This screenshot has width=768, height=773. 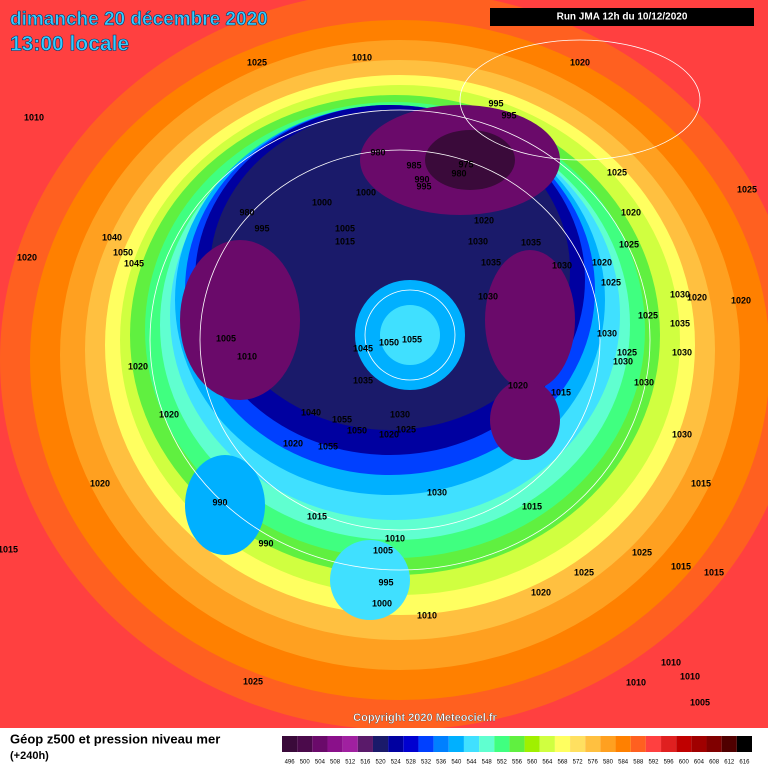 I want to click on scale-tick-label: 560, so click(x=532, y=763).